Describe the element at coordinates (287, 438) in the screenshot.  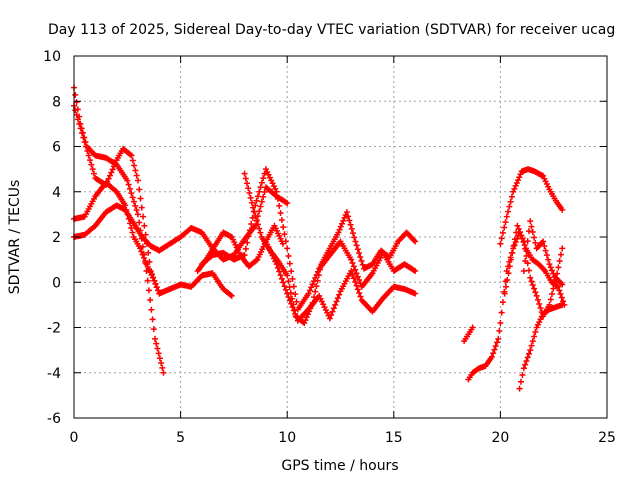
I see `x-tick-label: 10` at that location.